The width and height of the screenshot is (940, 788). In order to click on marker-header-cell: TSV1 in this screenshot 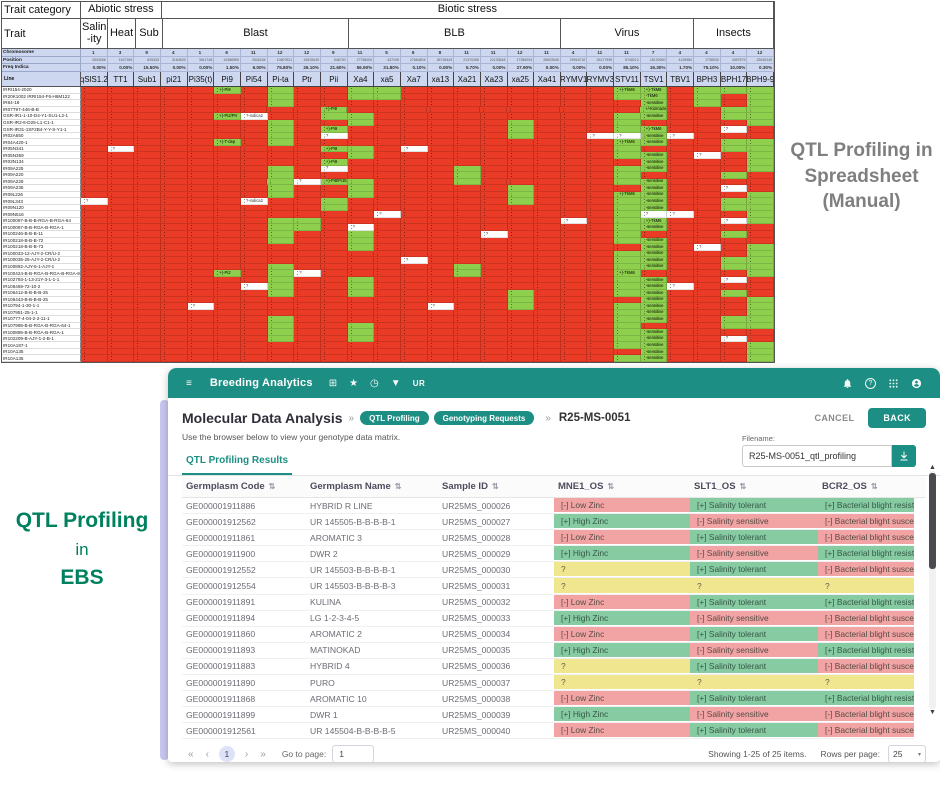, I will do `click(654, 79)`.